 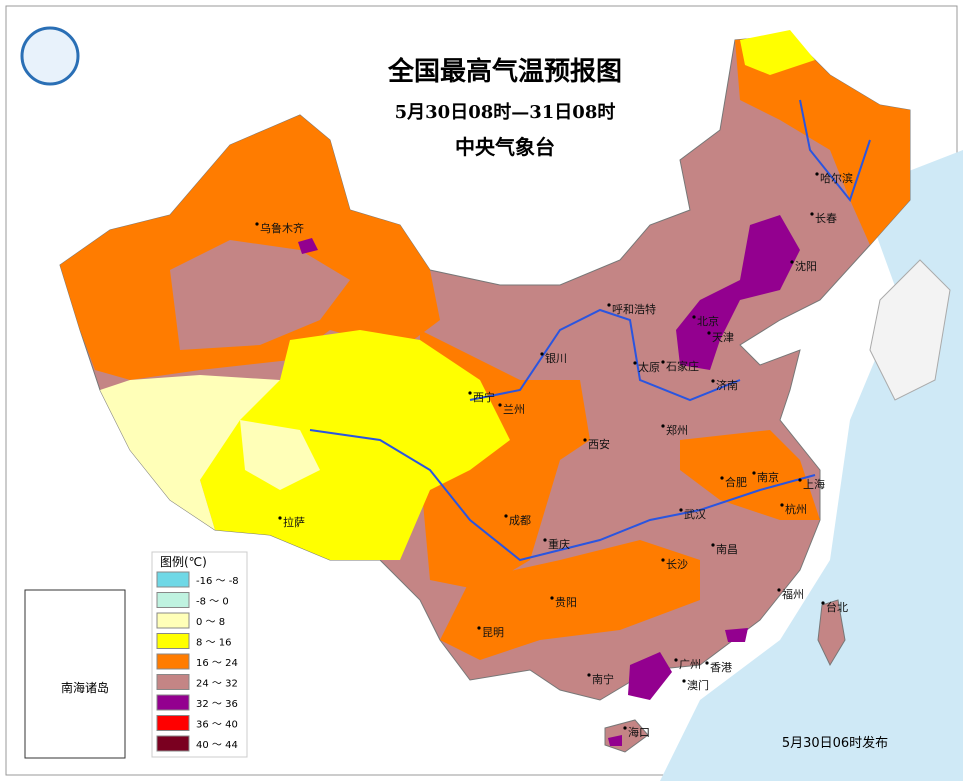 I want to click on city-label: 南京, so click(x=768, y=477).